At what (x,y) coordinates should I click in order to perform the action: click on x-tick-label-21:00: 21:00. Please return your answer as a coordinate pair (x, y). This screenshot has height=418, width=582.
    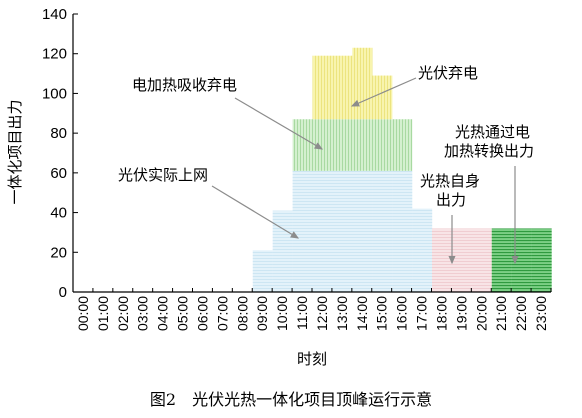
    Looking at the image, I should click on (501, 313).